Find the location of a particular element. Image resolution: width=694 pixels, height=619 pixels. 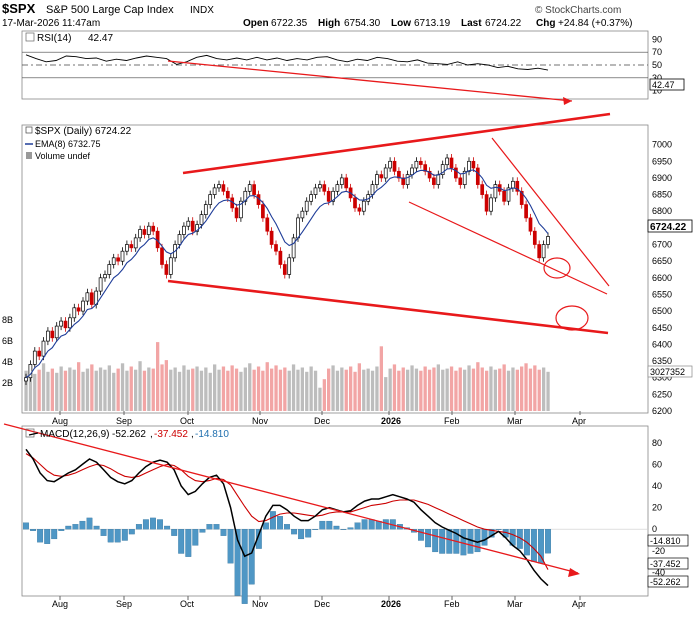

chg-value: +24.84 (+0.37%) is located at coordinates (595, 23).